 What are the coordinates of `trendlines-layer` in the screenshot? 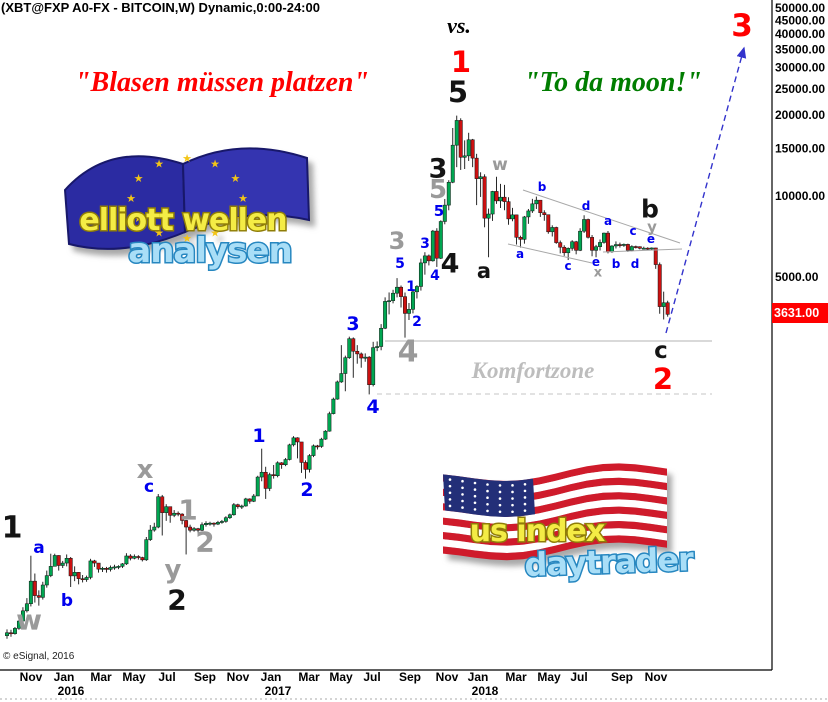 It's located at (595, 226).